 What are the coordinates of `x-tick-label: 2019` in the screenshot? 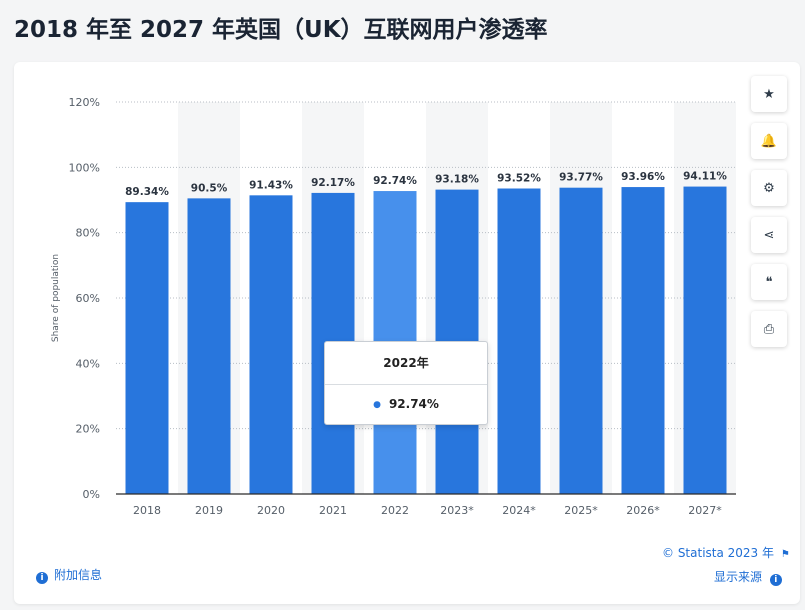 It's located at (209, 510).